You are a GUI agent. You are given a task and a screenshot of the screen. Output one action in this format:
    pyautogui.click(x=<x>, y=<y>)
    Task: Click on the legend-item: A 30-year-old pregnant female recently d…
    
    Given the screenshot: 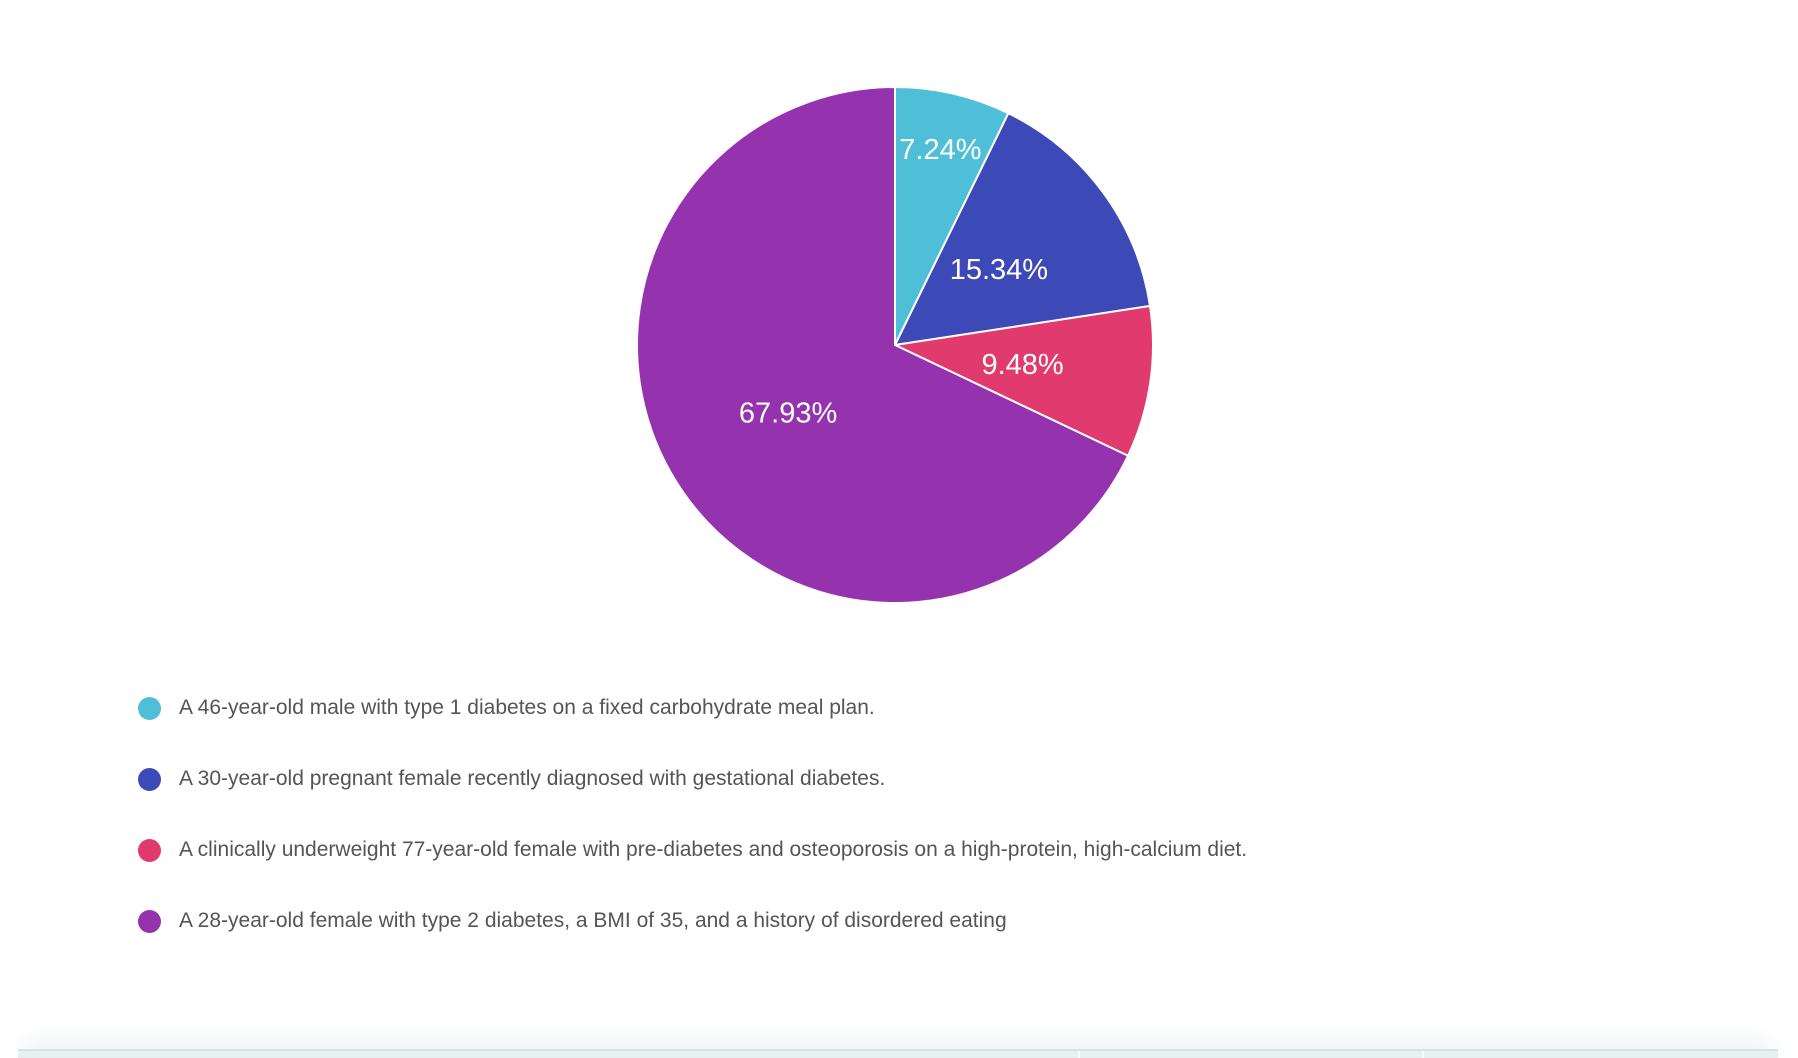 What is the action you would take?
    pyautogui.click(x=692, y=779)
    